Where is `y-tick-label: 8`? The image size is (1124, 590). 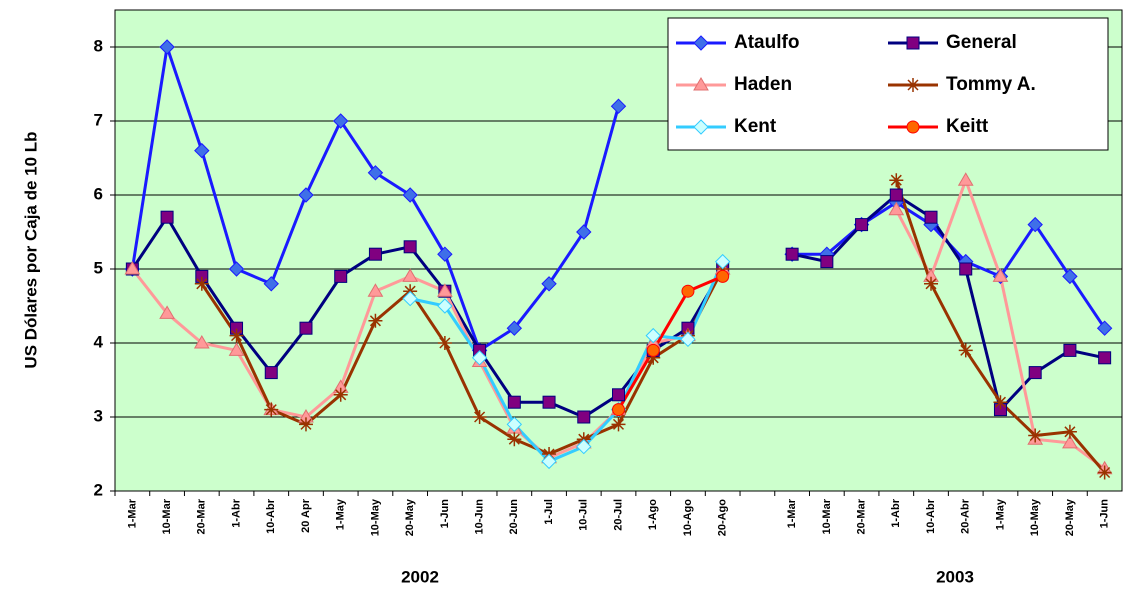
y-tick-label: 8 is located at coordinates (98, 45).